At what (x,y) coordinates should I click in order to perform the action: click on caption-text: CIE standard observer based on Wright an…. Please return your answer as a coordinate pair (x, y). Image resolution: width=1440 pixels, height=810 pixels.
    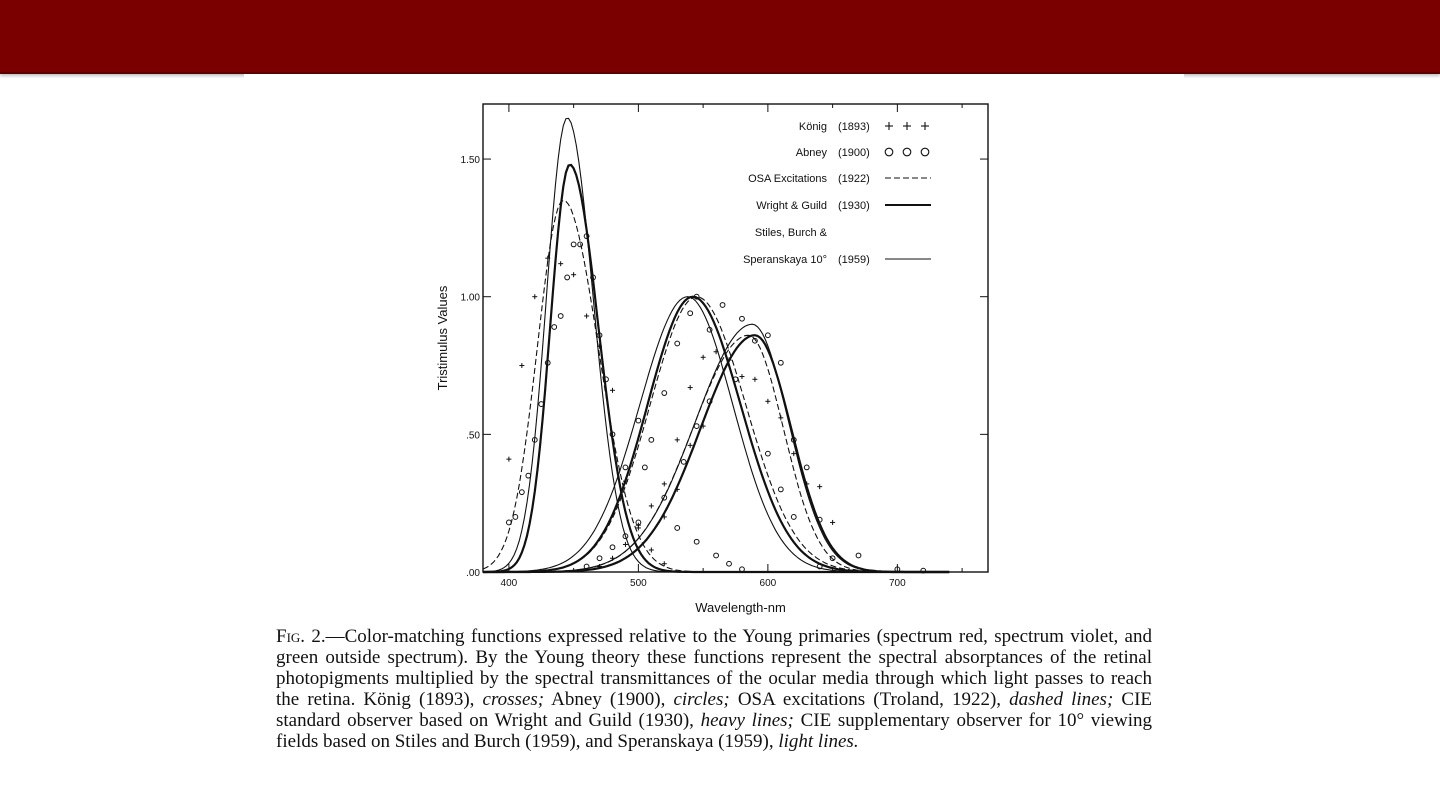
    Looking at the image, I should click on (714, 710).